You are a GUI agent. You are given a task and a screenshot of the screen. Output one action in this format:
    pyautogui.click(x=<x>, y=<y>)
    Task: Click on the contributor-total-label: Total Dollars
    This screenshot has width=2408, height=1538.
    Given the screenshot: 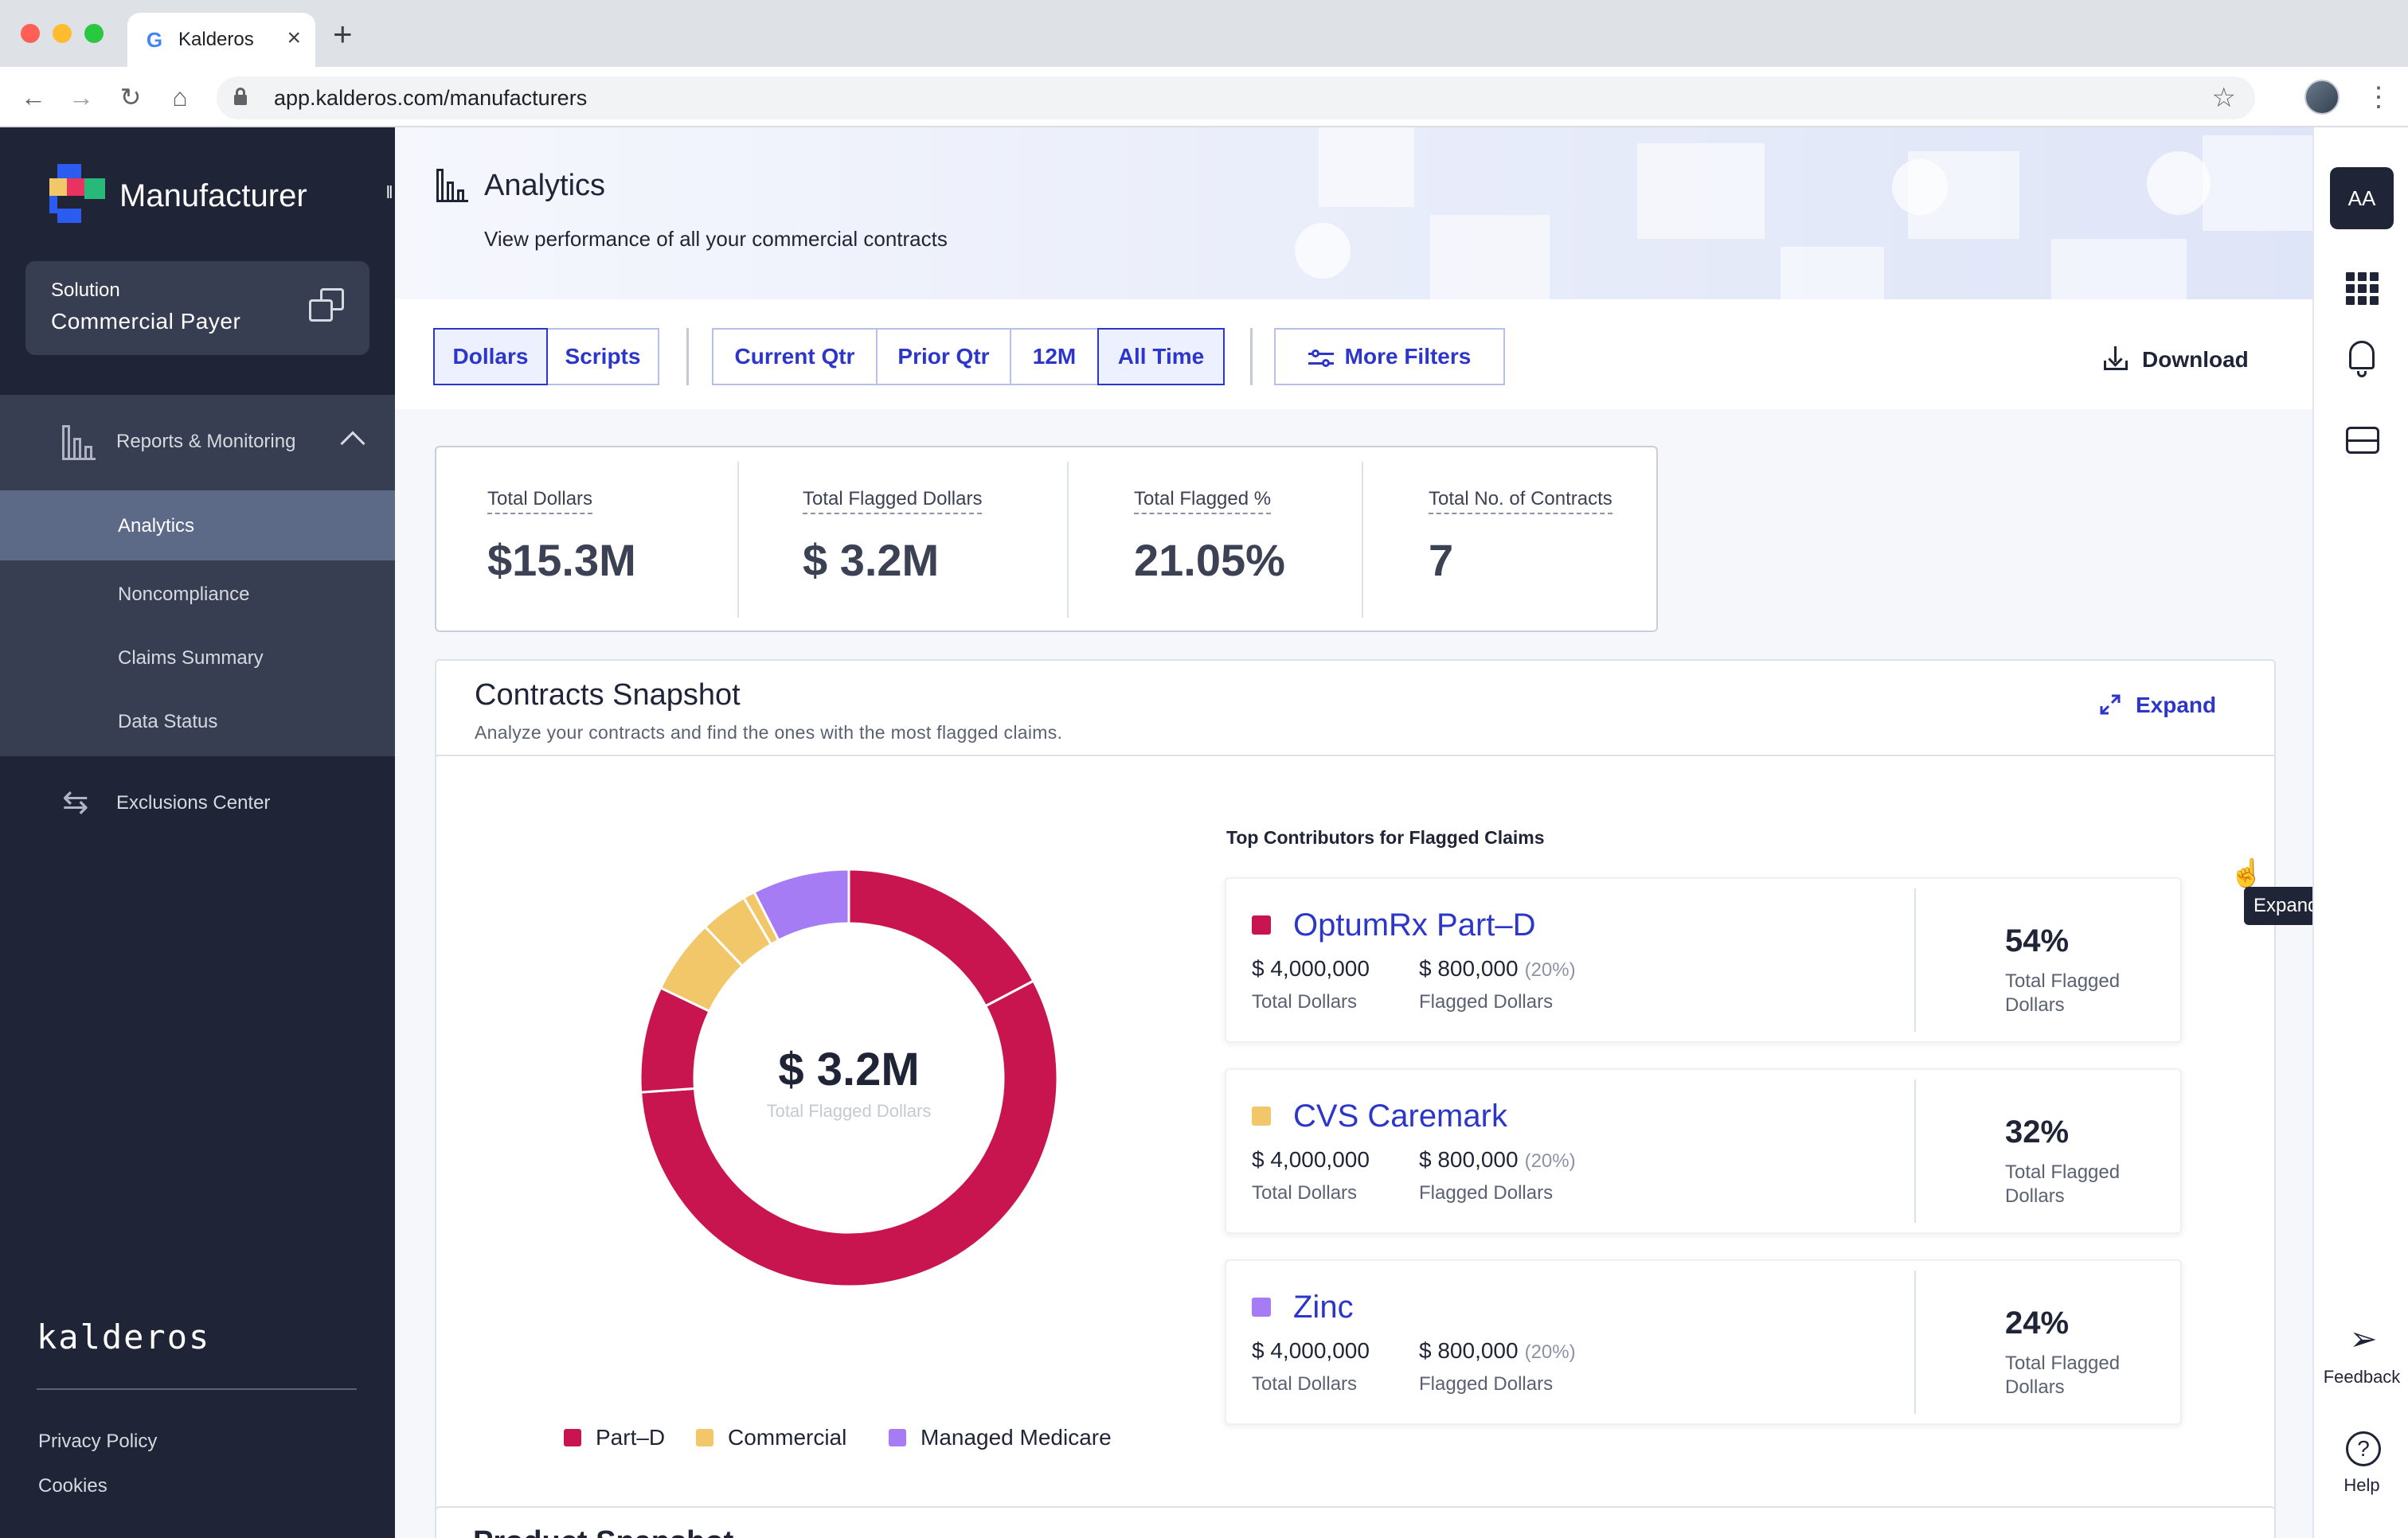 What is the action you would take?
    pyautogui.click(x=1305, y=1193)
    